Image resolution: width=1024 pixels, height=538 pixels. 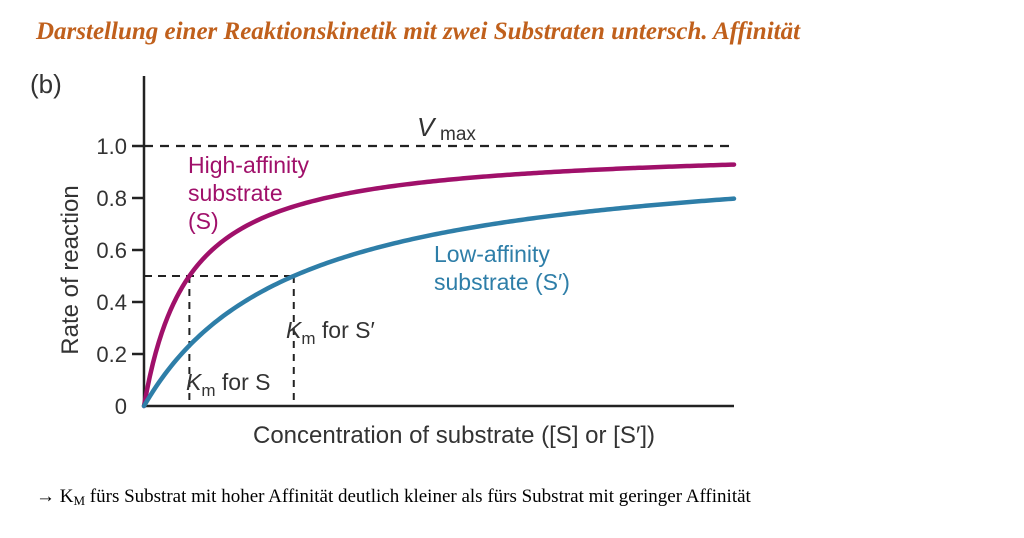 I want to click on y-tick-label: 0, so click(x=121, y=406).